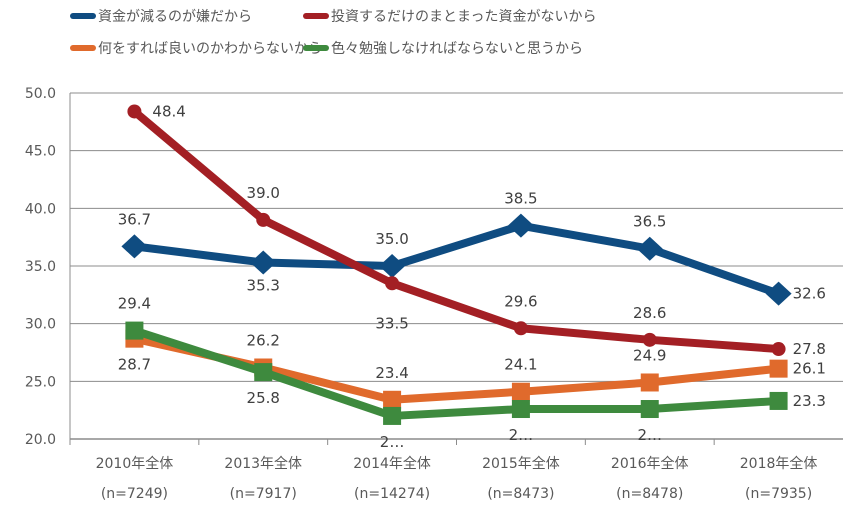 The height and width of the screenshot is (516, 860). Describe the element at coordinates (40, 382) in the screenshot. I see `y-tick-label: 25.0` at that location.